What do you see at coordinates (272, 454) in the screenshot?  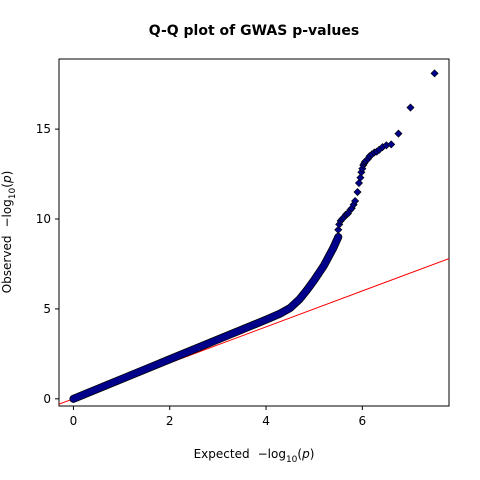 I see `x-axis-label-neg: −log` at bounding box center [272, 454].